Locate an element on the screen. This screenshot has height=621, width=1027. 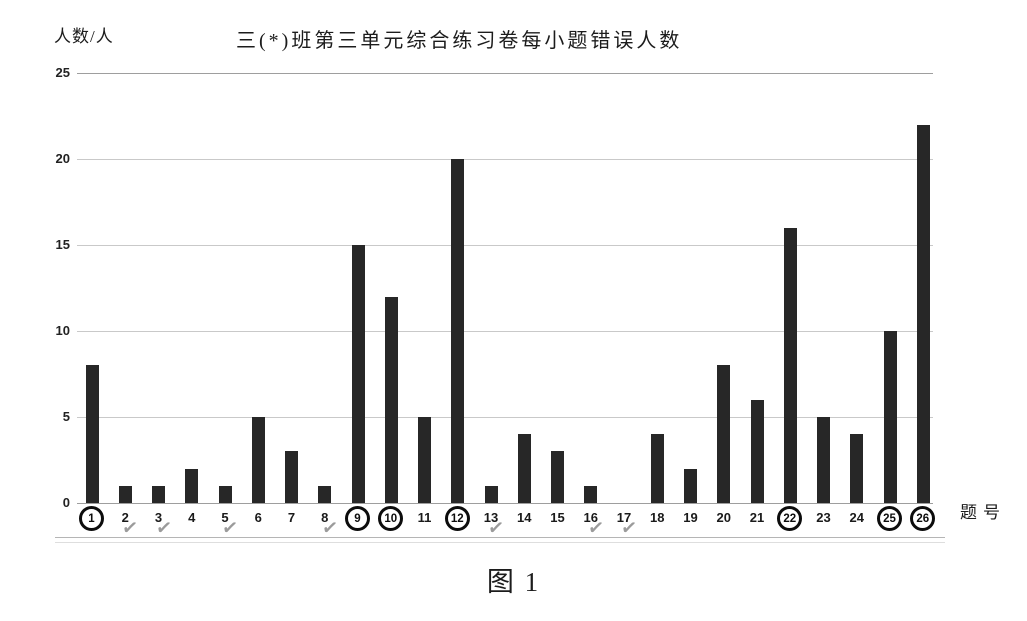
circled-x-label-10: 10 is located at coordinates (391, 518).